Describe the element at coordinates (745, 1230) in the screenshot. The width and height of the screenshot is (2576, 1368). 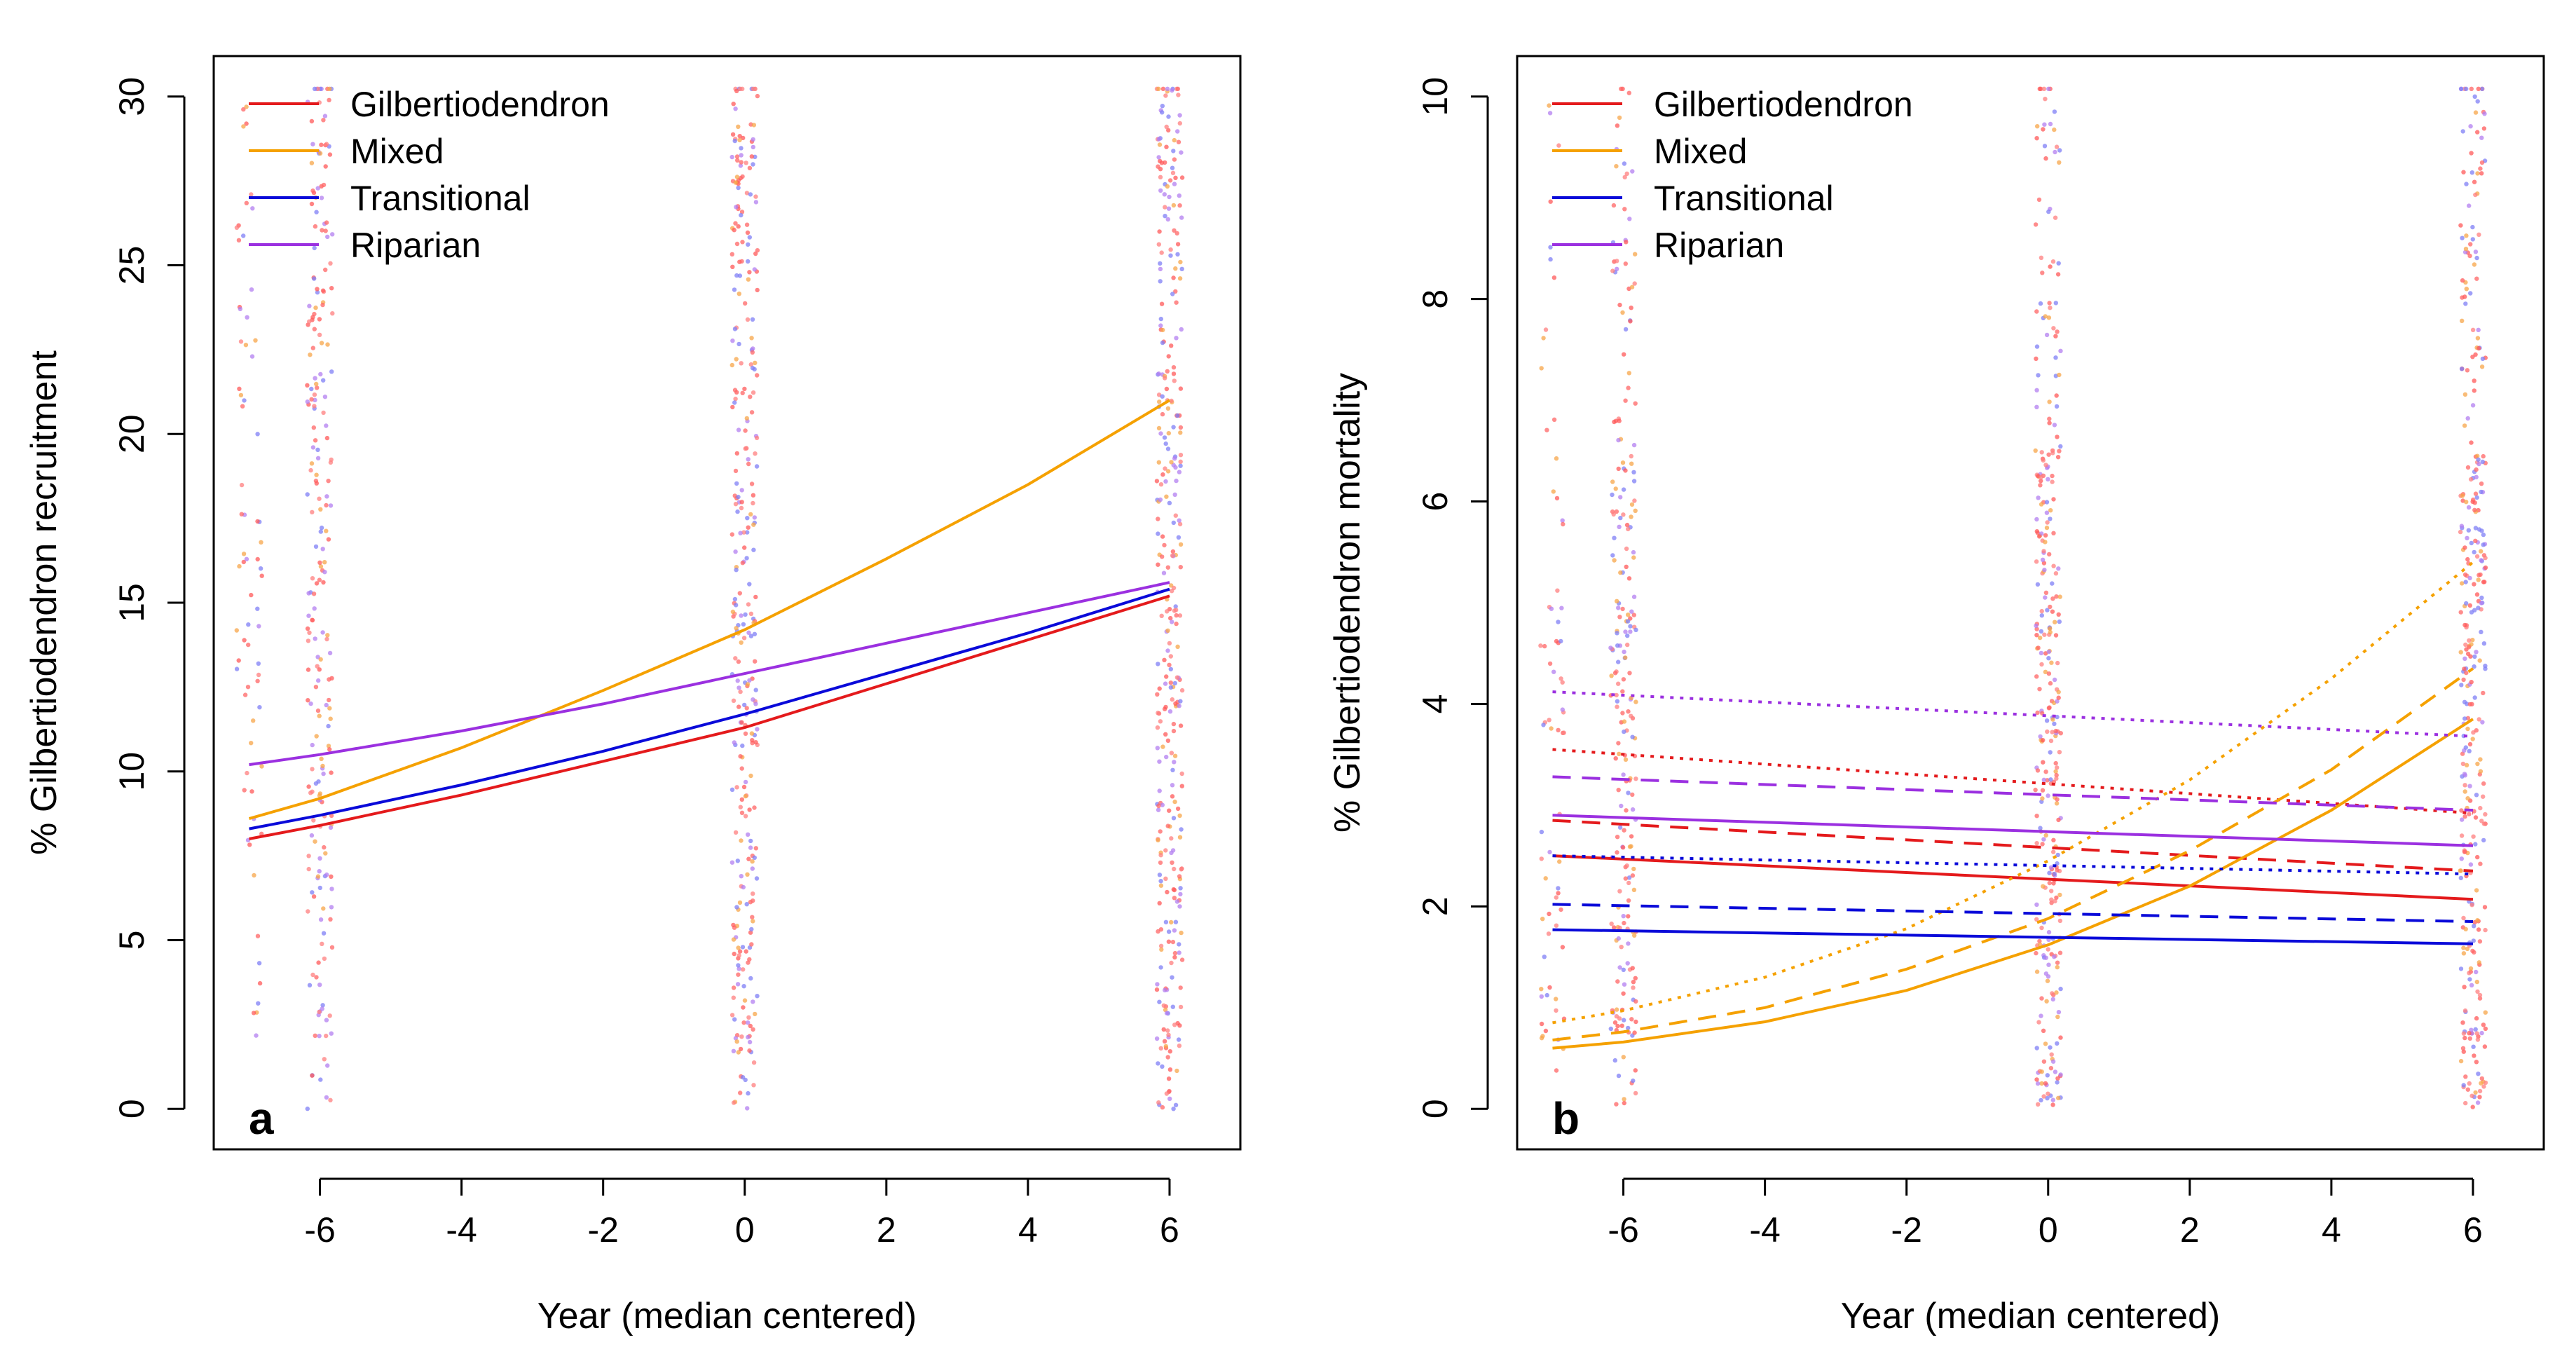
I see `x-tick-label: 0` at that location.